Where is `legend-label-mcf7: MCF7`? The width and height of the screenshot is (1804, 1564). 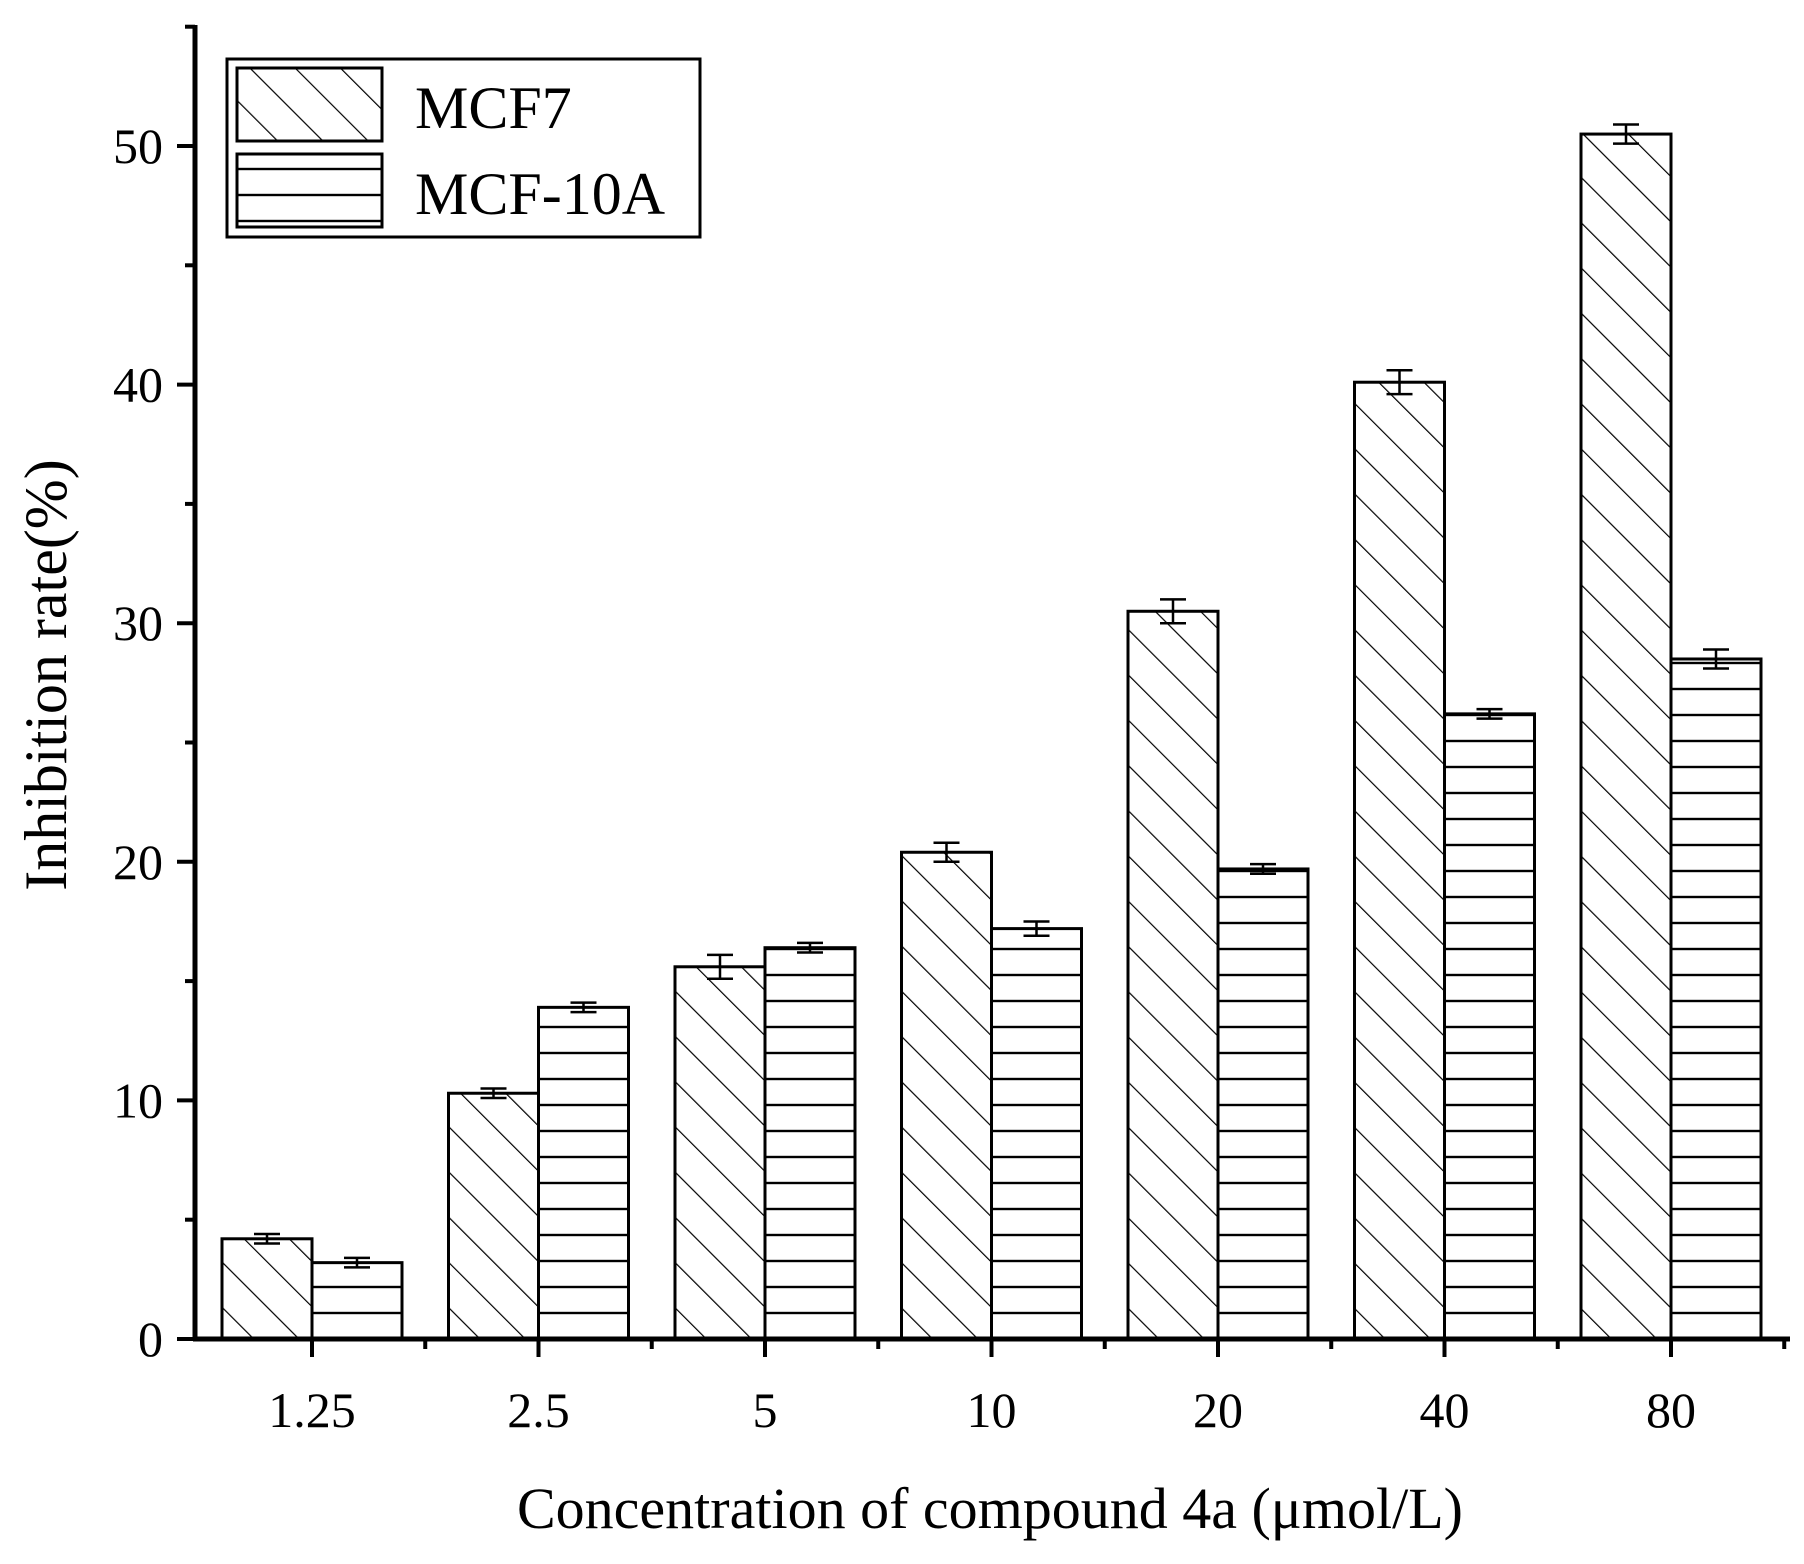
legend-label-mcf7: MCF7 is located at coordinates (493, 108).